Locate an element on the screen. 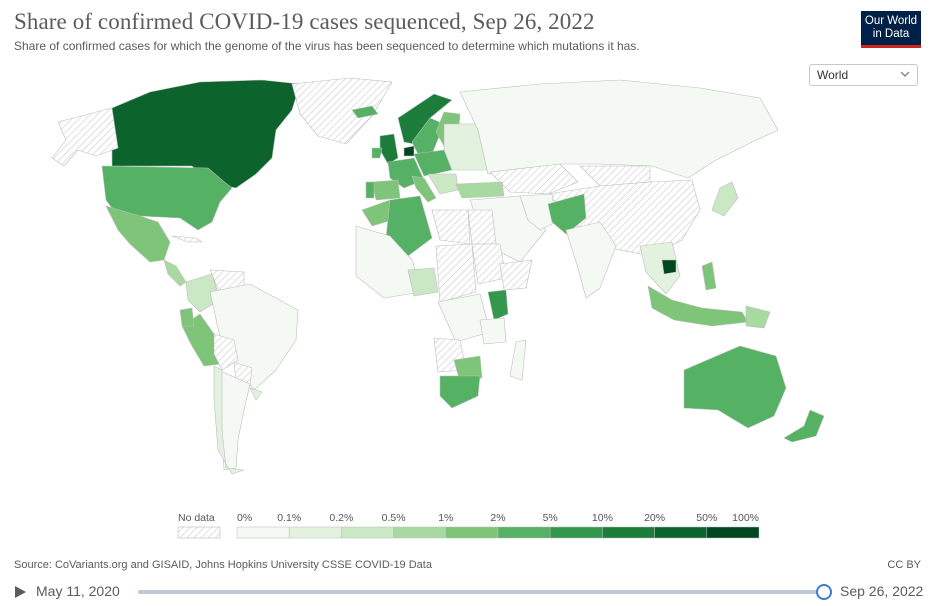  legend-tick-label: 1% is located at coordinates (445, 518).